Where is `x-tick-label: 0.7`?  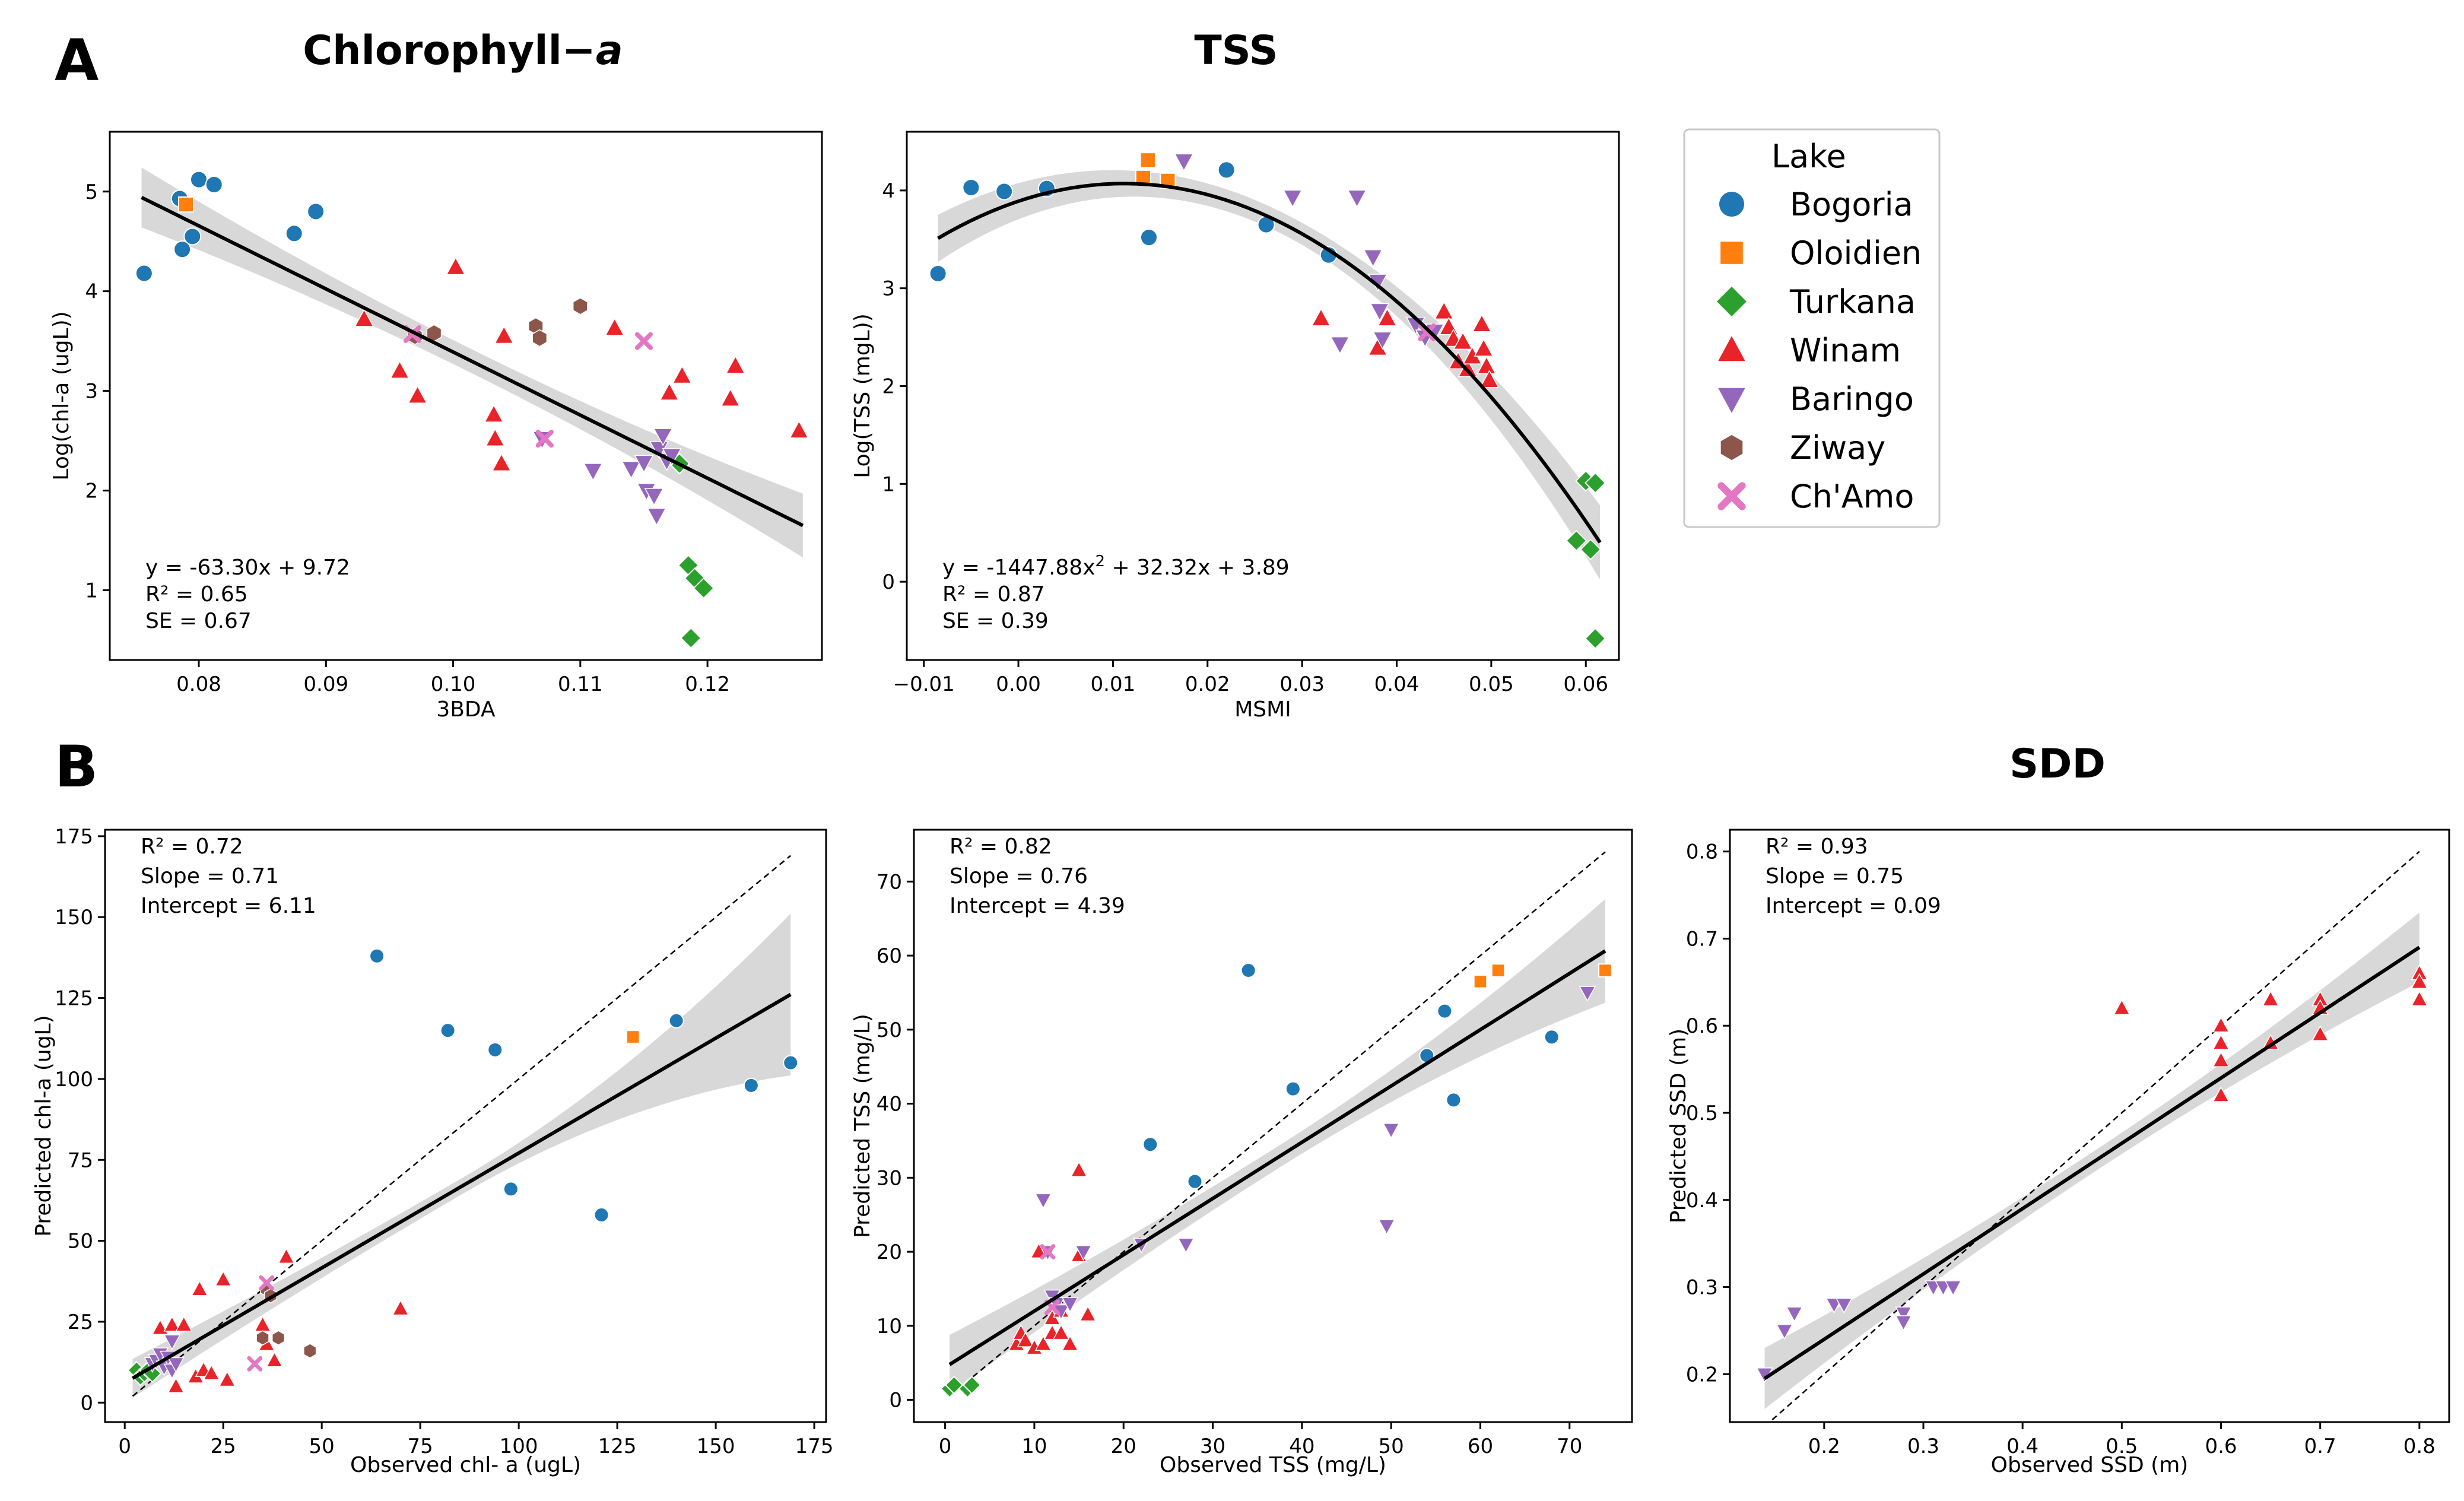 x-tick-label: 0.7 is located at coordinates (2320, 1446).